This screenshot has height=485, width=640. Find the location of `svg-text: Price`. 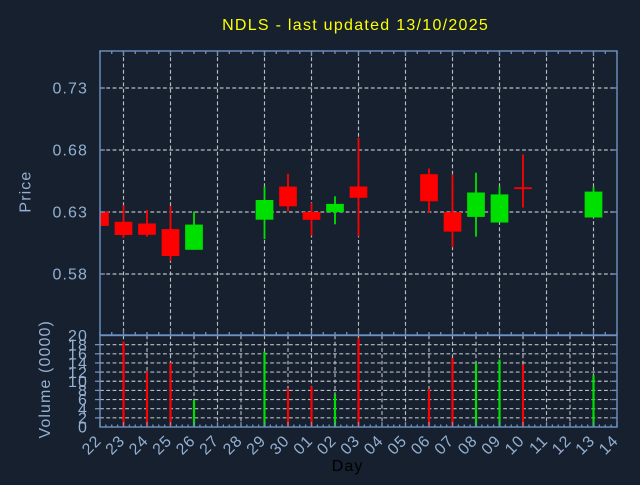

svg-text: Price is located at coordinates (26, 192).